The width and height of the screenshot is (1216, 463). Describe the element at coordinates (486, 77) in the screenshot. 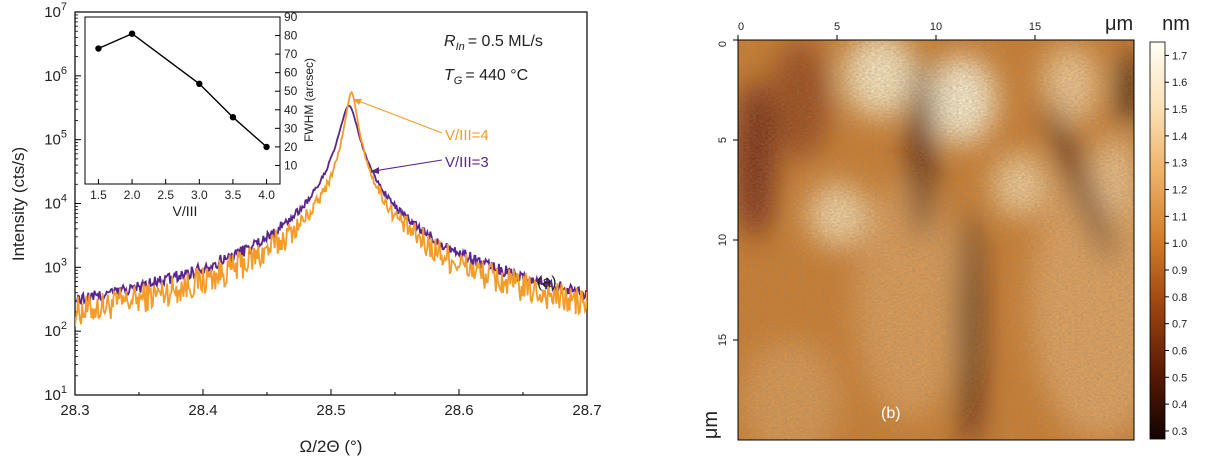

I see `annotation-temperature: TG = 440 °C` at that location.